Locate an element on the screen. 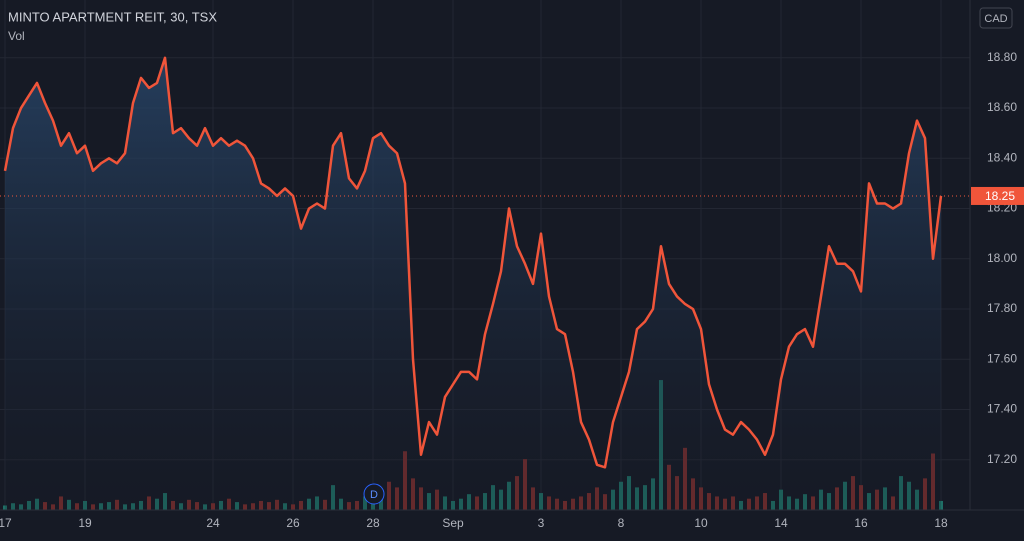  x-tick-label: 26 is located at coordinates (293, 523).